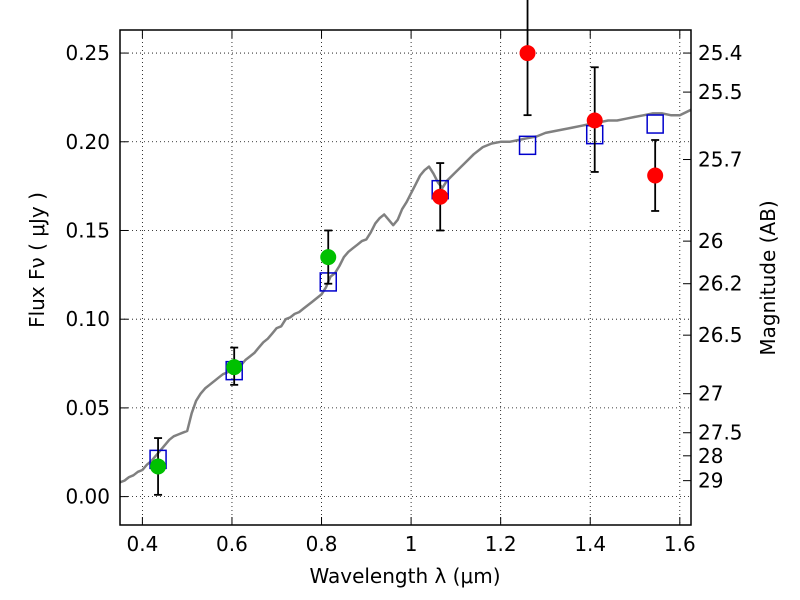 Image resolution: width=800 pixels, height=600 pixels. What do you see at coordinates (404, 576) in the screenshot?
I see `x-axis-label: Wavelength λ (μm)` at bounding box center [404, 576].